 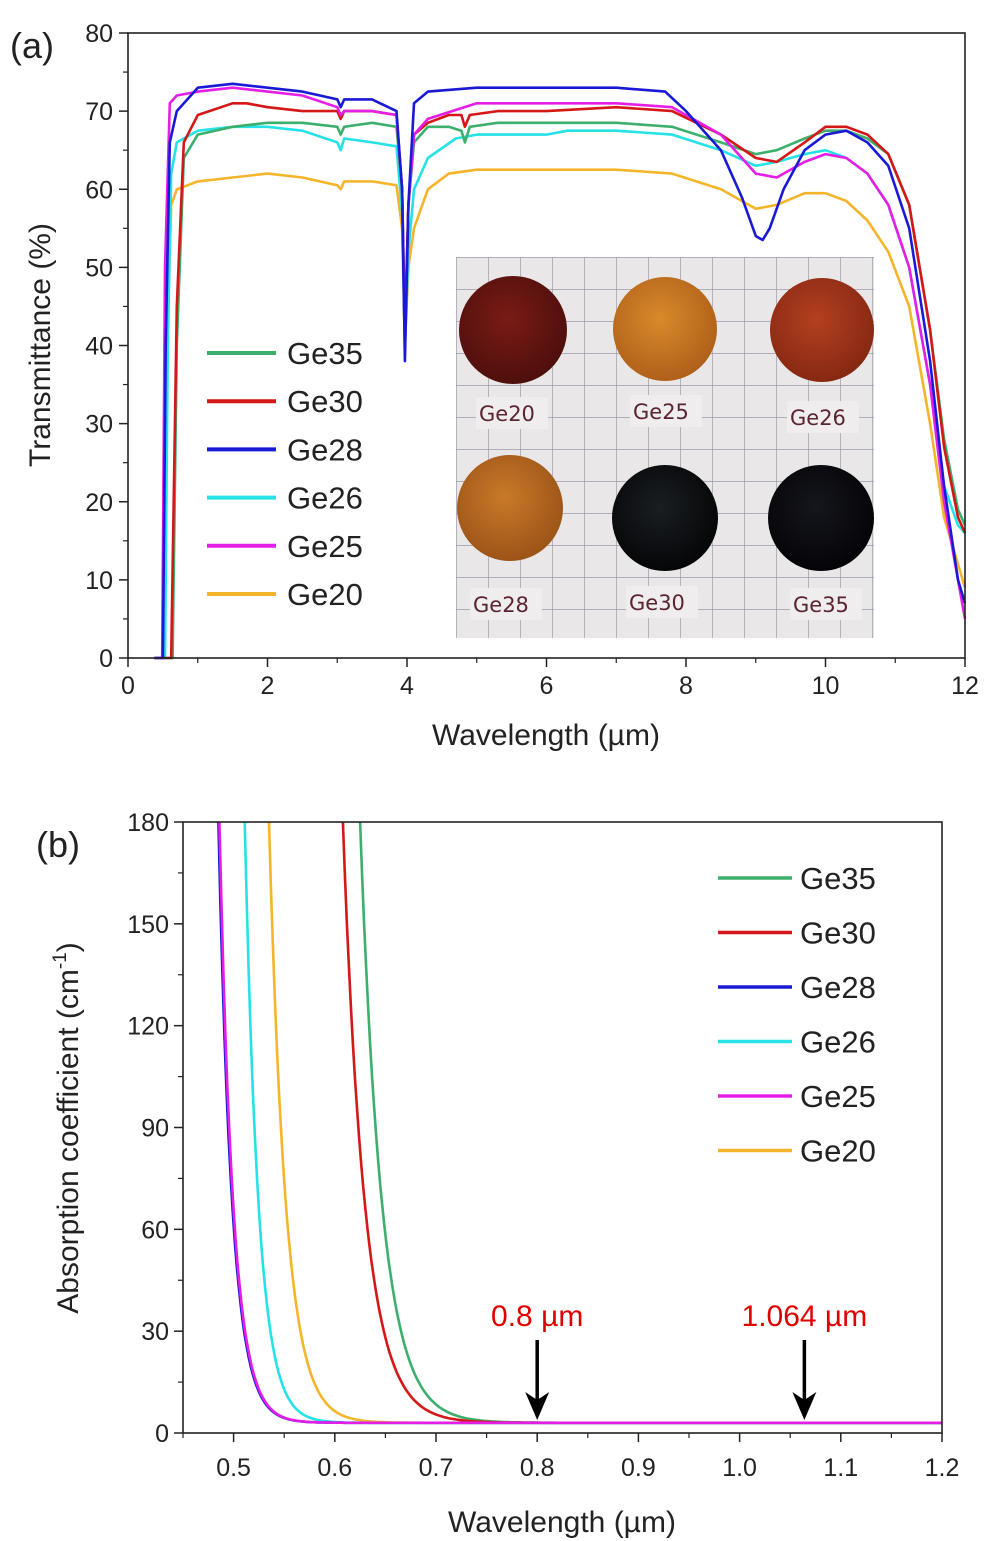 What do you see at coordinates (32, 45) in the screenshot?
I see `panel-a-label: (a)` at bounding box center [32, 45].